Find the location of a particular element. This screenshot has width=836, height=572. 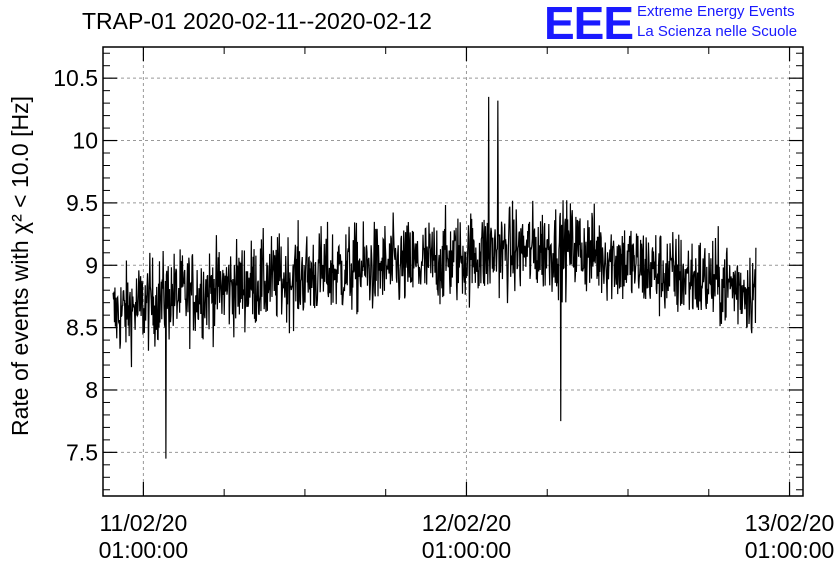

x-tick-date-label: 11/02/20 is located at coordinates (143, 523).